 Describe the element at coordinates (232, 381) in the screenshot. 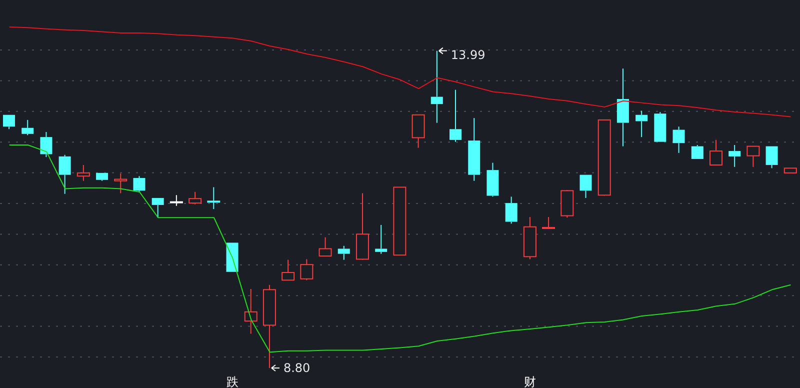

I see `x-tick-label: 跌` at that location.